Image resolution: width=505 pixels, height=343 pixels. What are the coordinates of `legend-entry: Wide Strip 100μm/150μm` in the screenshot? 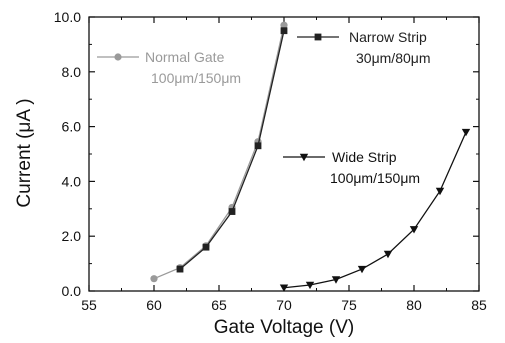 It's located at (351, 167).